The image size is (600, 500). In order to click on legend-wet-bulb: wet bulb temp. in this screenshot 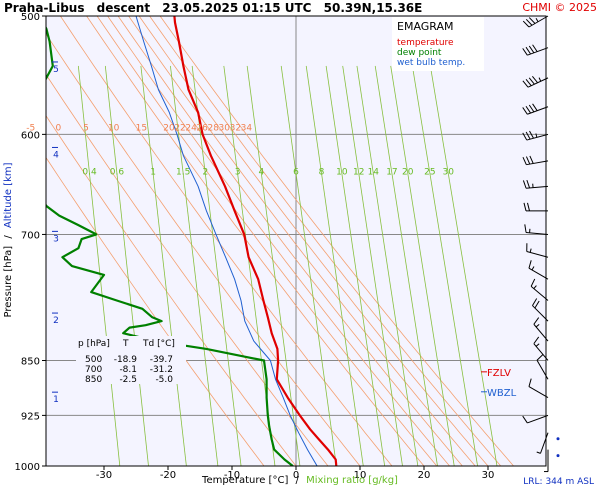, I will do `click(431, 63)`.